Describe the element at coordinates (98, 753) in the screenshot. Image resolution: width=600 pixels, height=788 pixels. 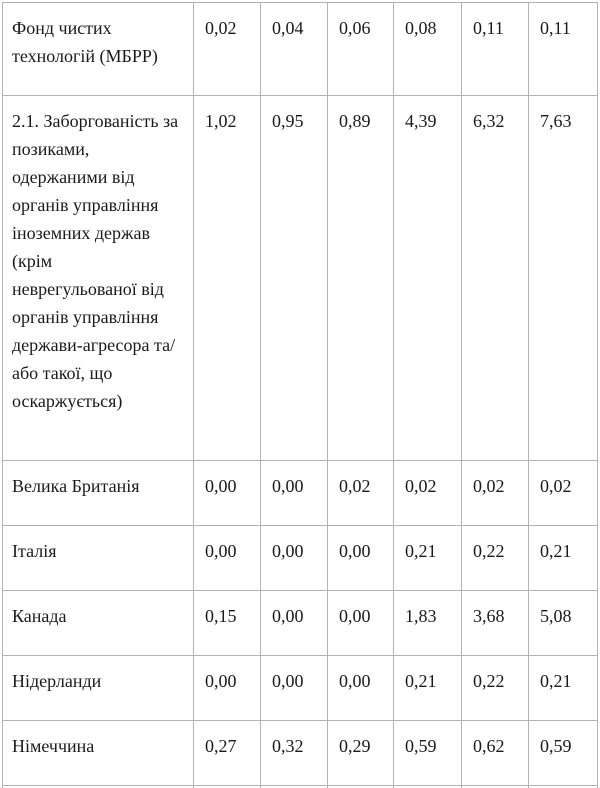
I see `row-label-cell: Німеччина` at that location.